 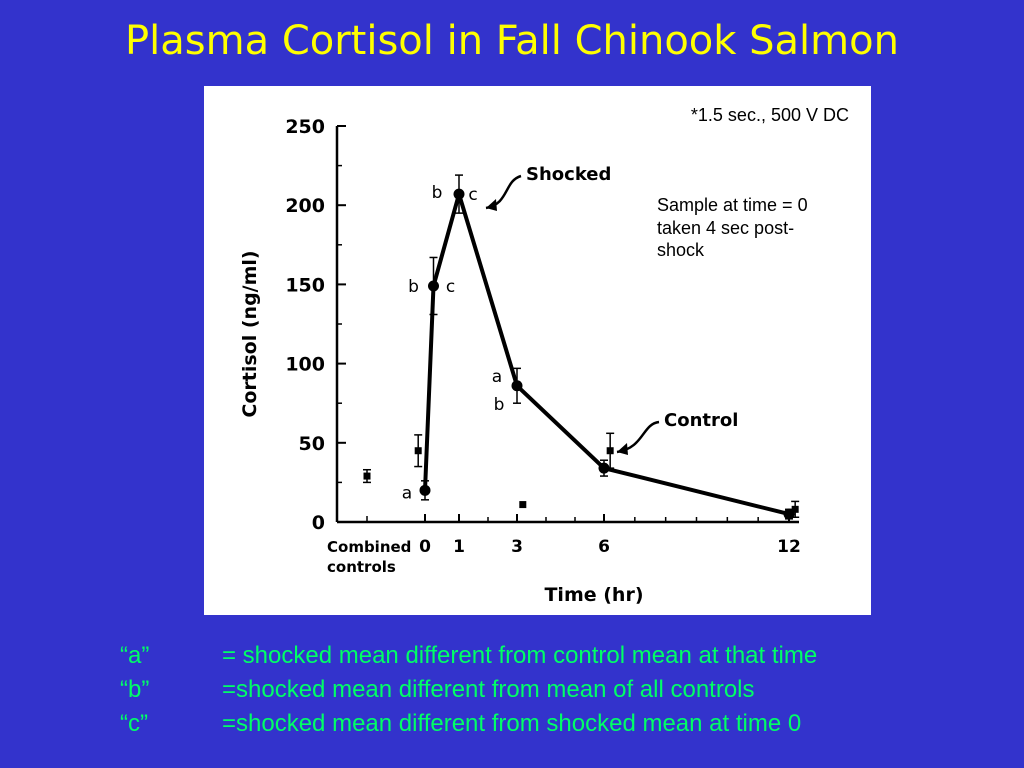 I want to click on shocked-callout-label: Shocked, so click(x=568, y=174).